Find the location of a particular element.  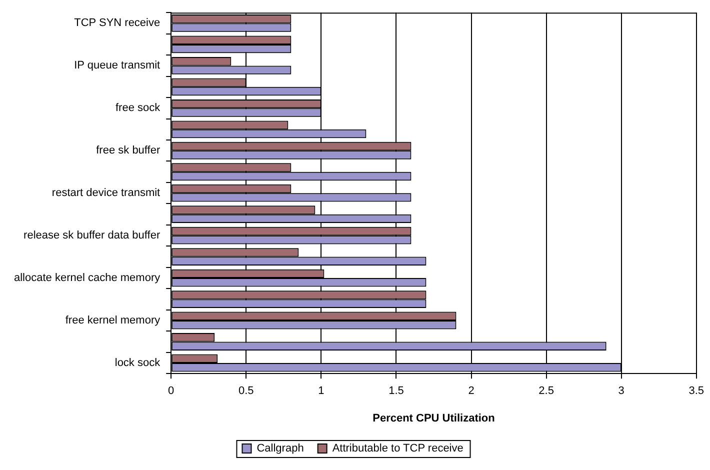

x-tick-label: 0 is located at coordinates (171, 391).